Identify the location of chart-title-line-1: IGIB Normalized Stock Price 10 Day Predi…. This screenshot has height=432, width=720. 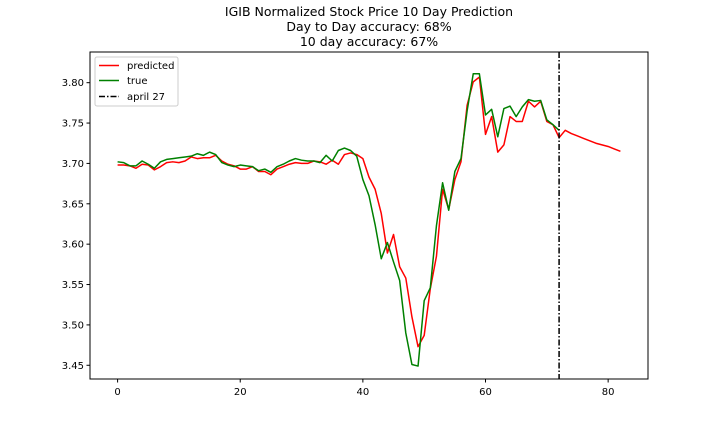
(369, 11).